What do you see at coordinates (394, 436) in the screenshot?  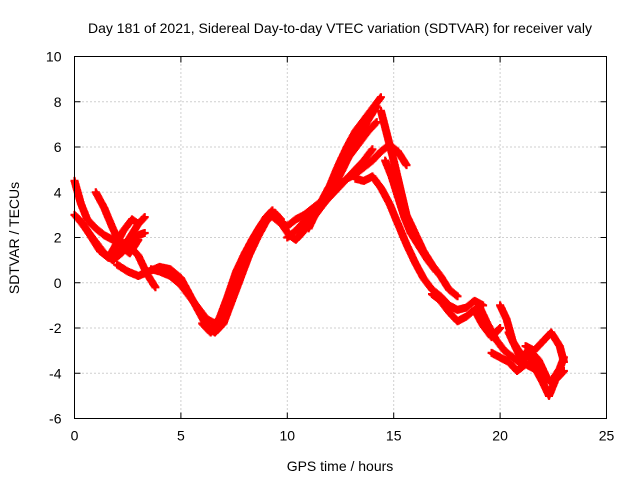 I see `x-tick-label: 15` at bounding box center [394, 436].